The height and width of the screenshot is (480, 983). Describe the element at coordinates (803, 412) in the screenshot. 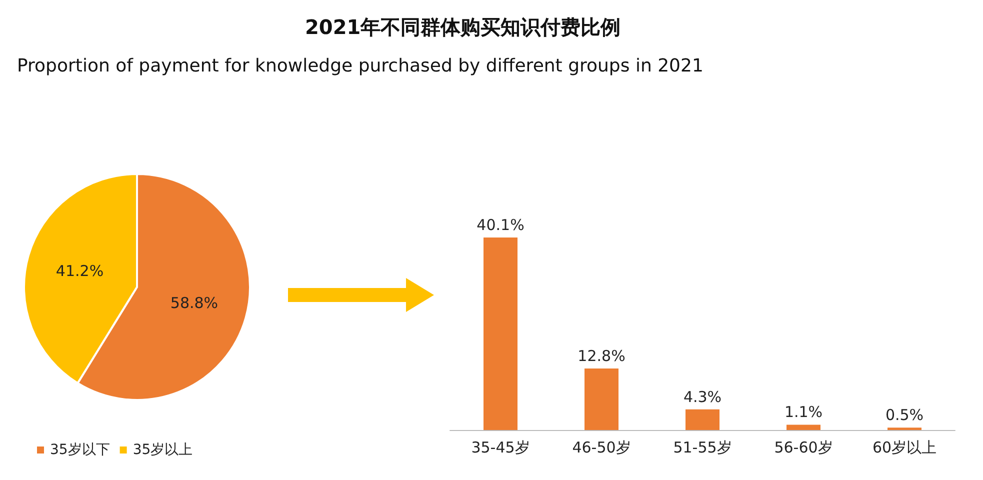

I see `data-label: 1.1%` at that location.